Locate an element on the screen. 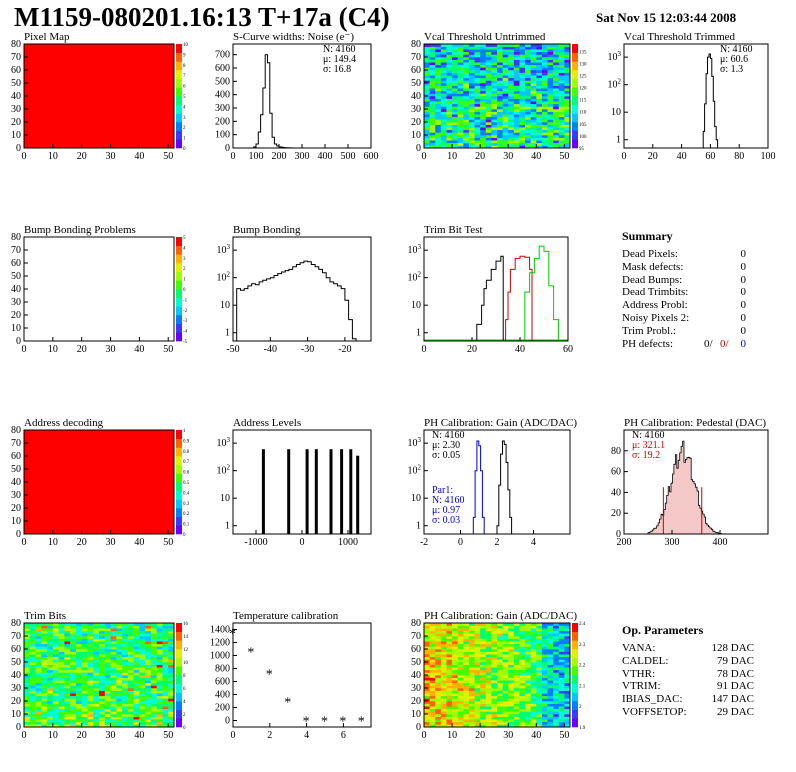 The width and height of the screenshot is (796, 772). y-tick-label: 600 is located at coordinates (222, 68).